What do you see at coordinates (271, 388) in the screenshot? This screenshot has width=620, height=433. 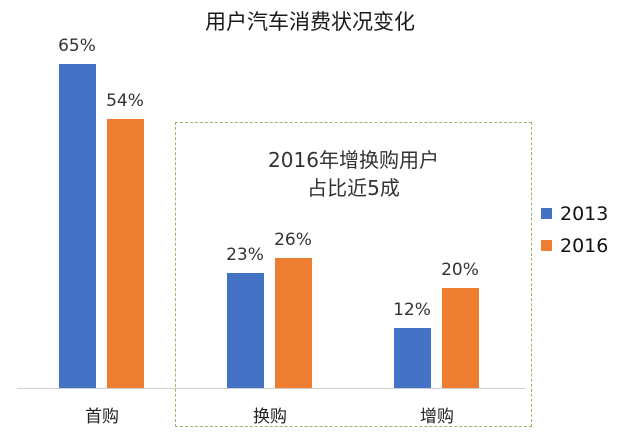 I see `x-axis-line` at bounding box center [271, 388].